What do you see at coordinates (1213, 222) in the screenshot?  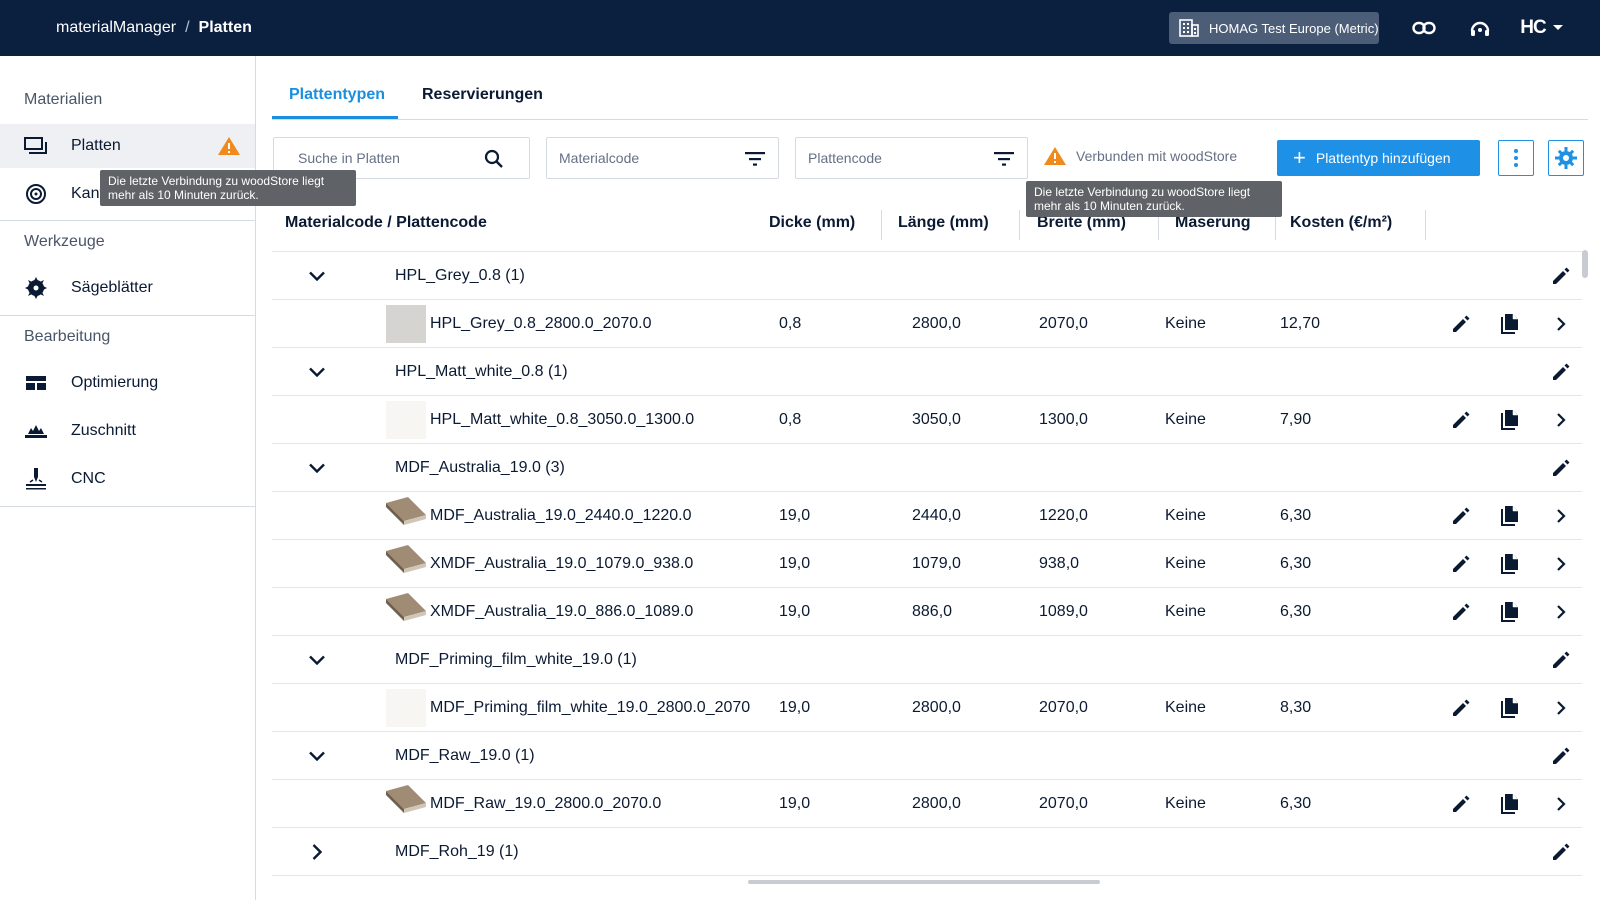 I see `column-header-grain: Maserung` at bounding box center [1213, 222].